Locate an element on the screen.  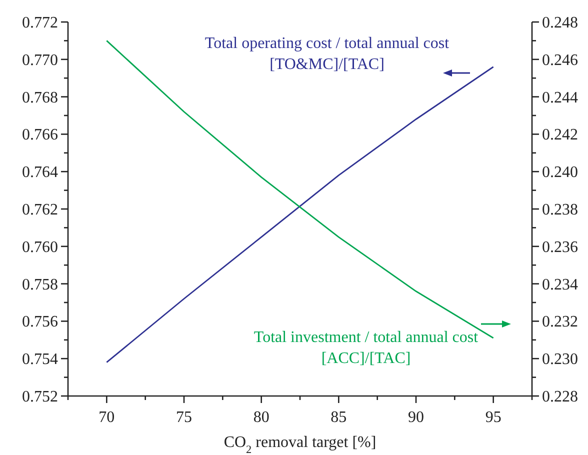
y2-tick-label: 0.234 is located at coordinates (560, 285).